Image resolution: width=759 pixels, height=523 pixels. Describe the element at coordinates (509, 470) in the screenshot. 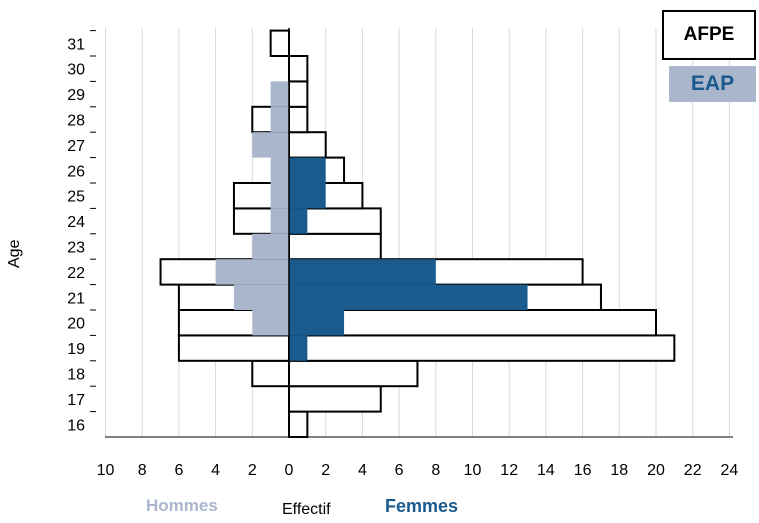

I see `x-tick-label: 12` at that location.